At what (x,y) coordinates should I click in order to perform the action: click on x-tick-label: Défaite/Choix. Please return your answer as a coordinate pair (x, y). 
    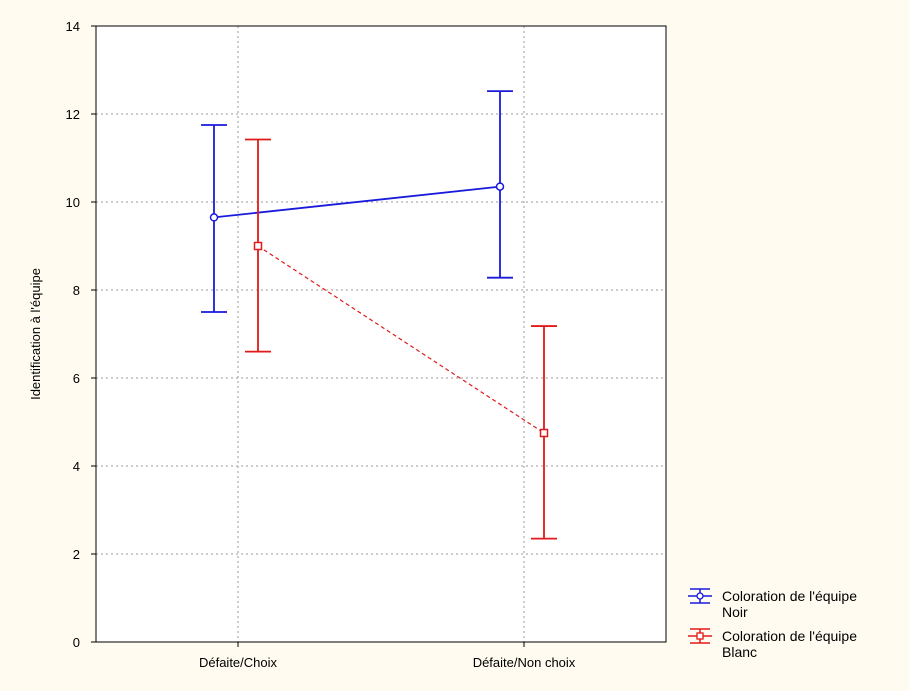
    Looking at the image, I should click on (238, 662).